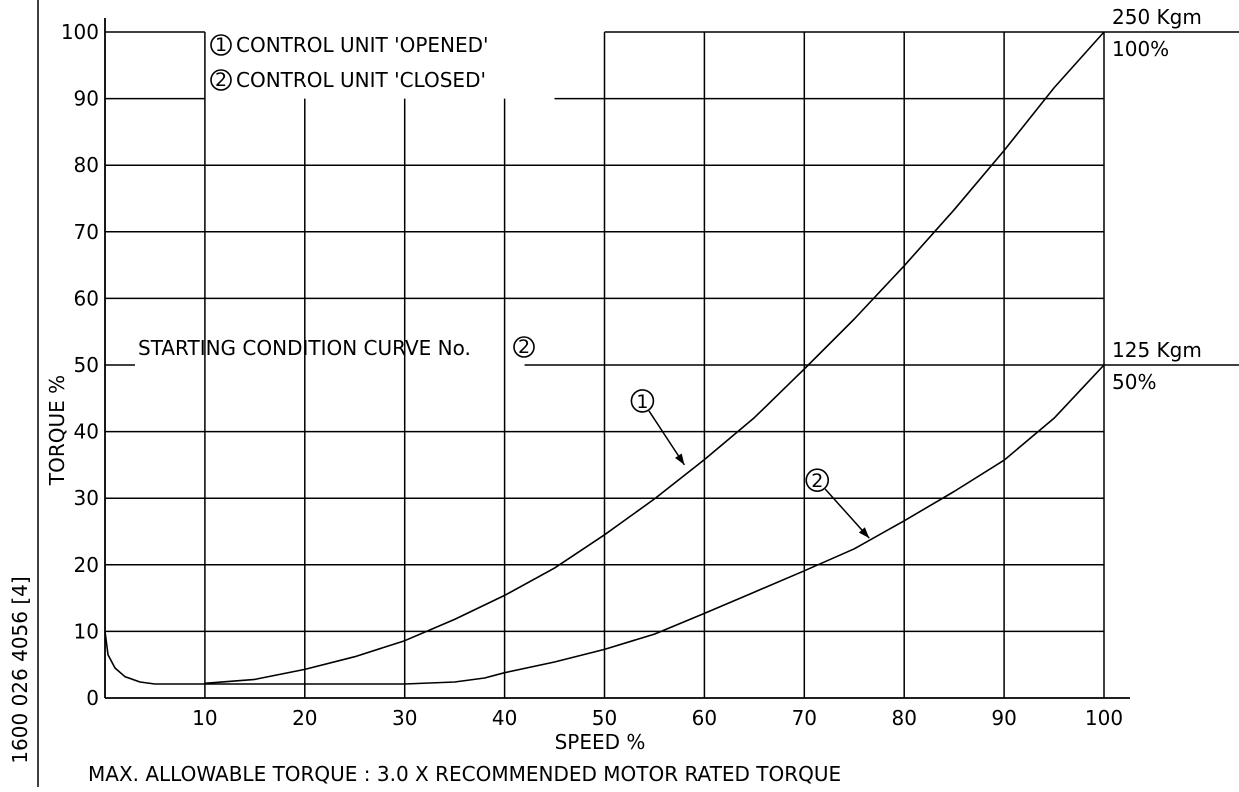  What do you see at coordinates (817, 481) in the screenshot?
I see `callout-marker-2: 2` at bounding box center [817, 481].